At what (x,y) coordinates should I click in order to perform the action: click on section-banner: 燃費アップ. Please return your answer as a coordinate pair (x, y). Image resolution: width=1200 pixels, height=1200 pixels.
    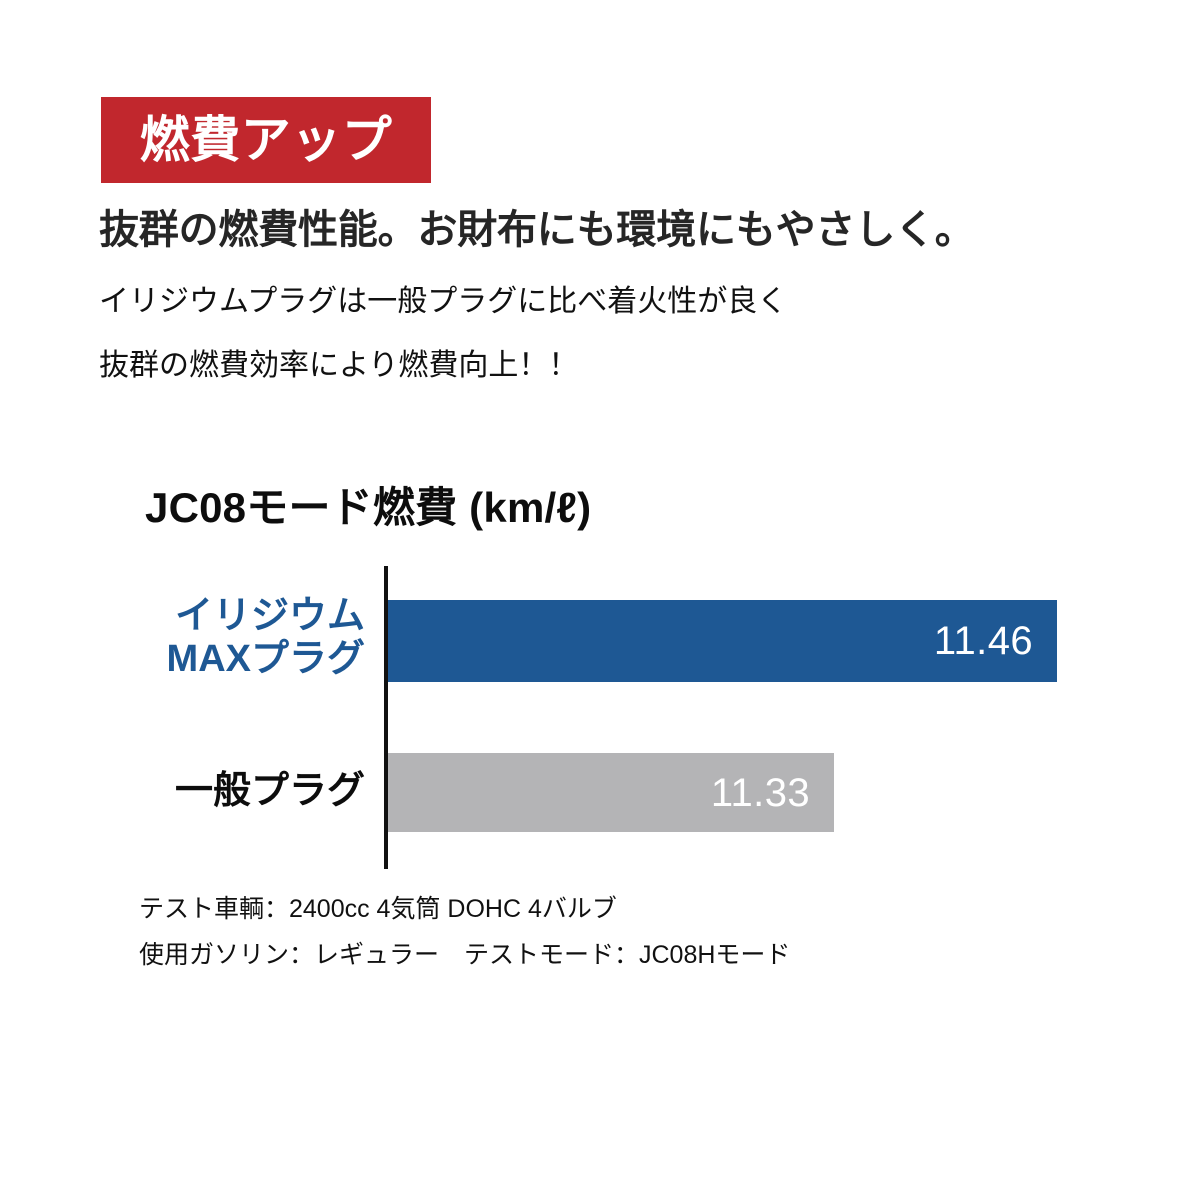
    Looking at the image, I should click on (266, 140).